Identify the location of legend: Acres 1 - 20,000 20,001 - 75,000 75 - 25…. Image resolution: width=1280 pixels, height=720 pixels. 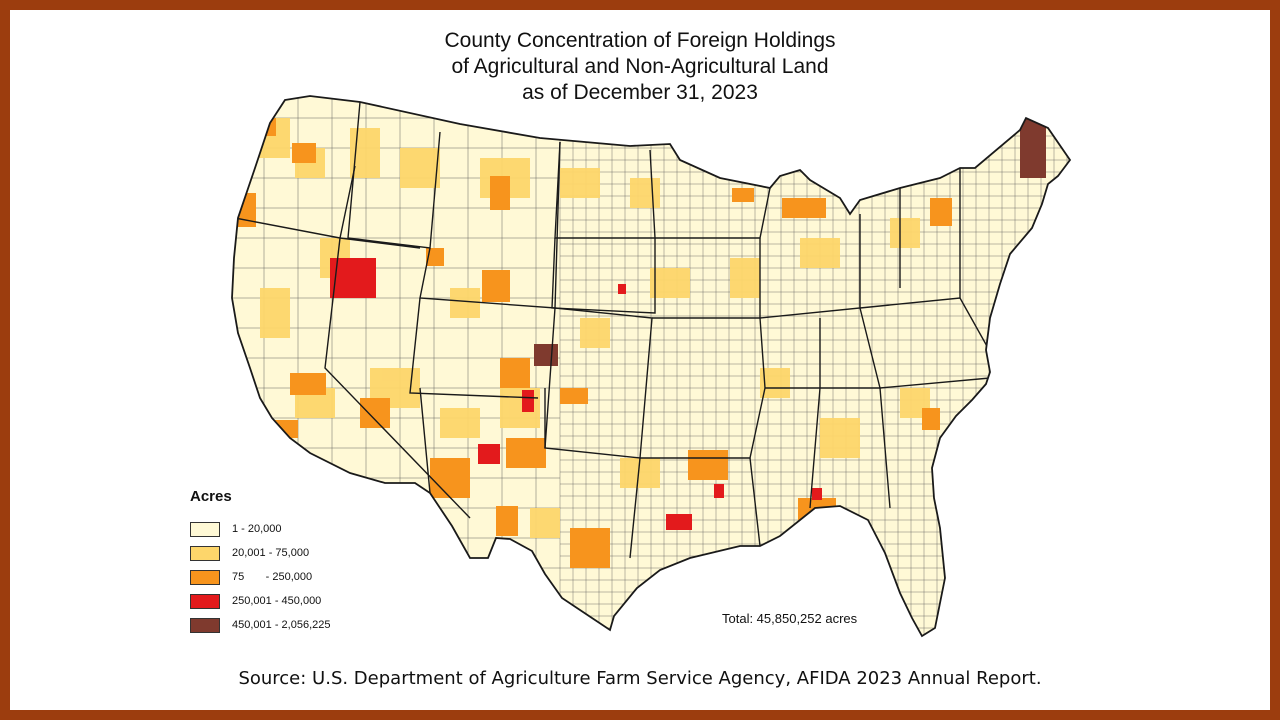
(260, 562).